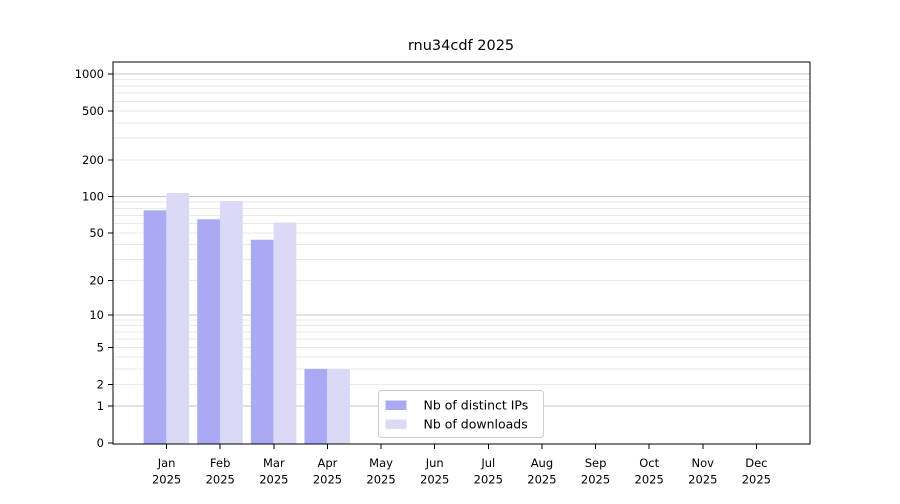 The height and width of the screenshot is (504, 900). What do you see at coordinates (100, 443) in the screenshot?
I see `y-tick-label: 0` at bounding box center [100, 443].